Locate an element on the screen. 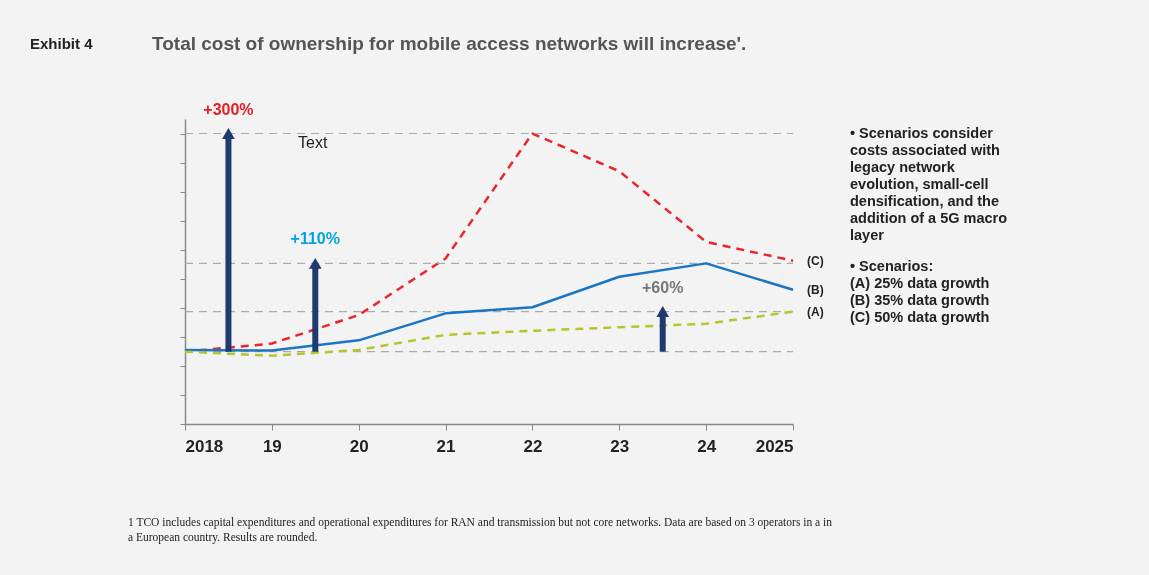 The height and width of the screenshot is (575, 1149). x-tick-label: 19 is located at coordinates (272, 446).